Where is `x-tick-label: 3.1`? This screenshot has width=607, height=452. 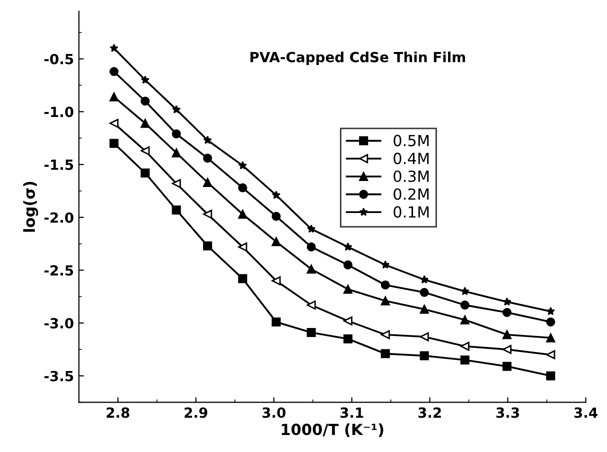
x-tick-label: 3.1 is located at coordinates (352, 412).